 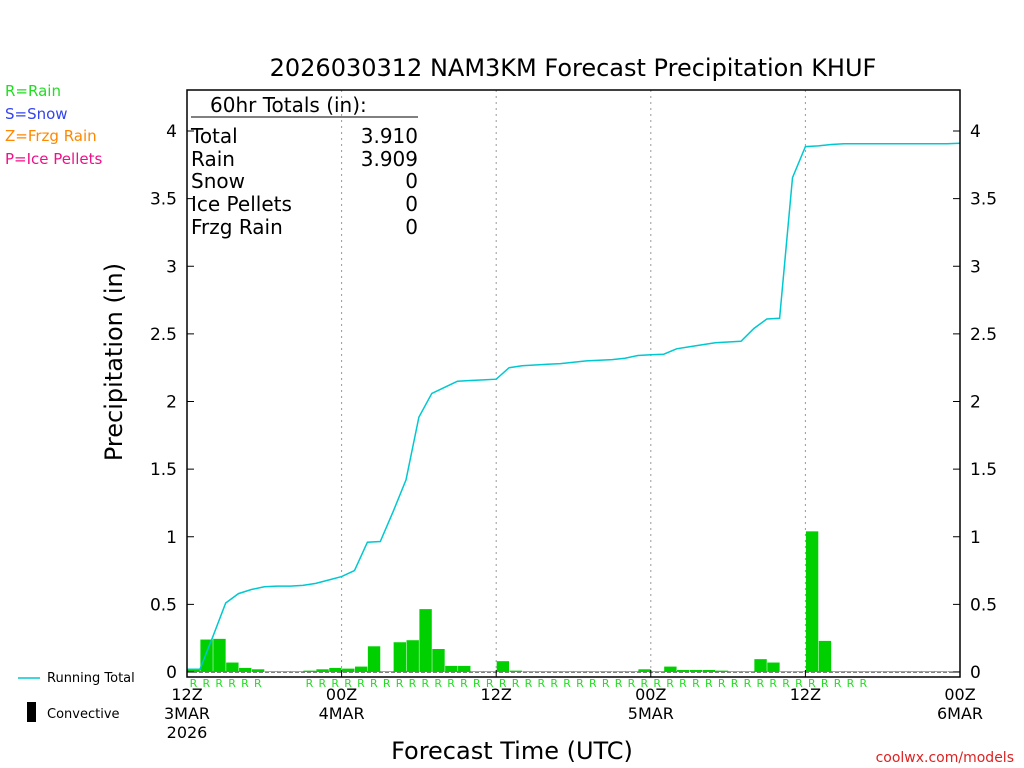 I want to click on totals-row-rain-label: Rain, so click(x=213, y=159).